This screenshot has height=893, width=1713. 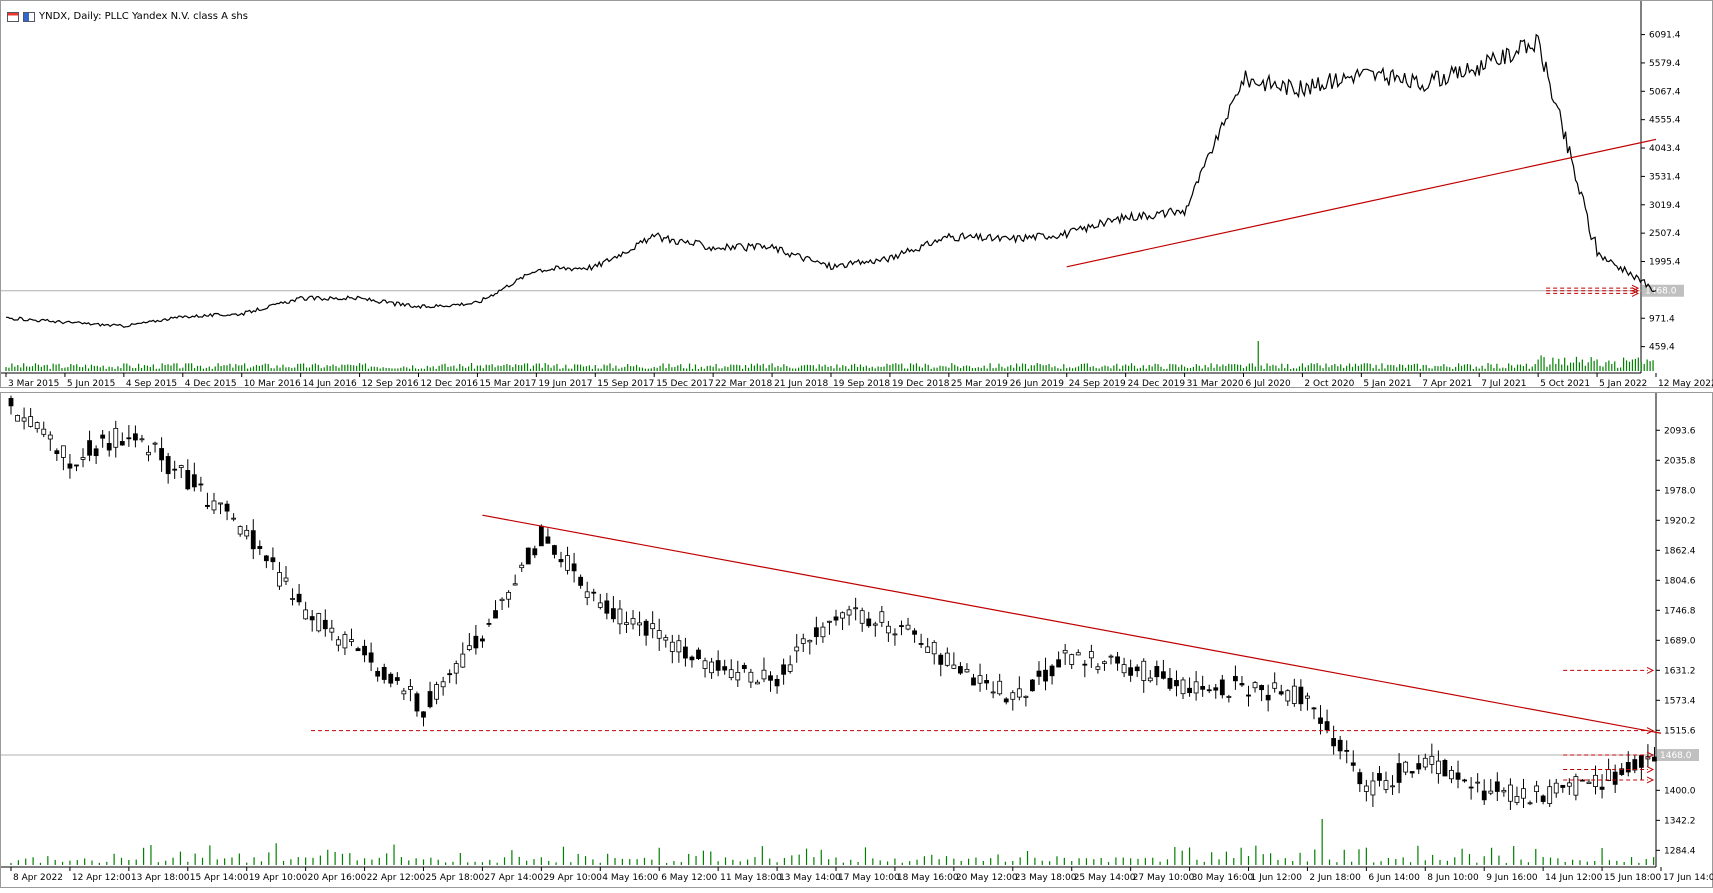 I want to click on price-tick-label: 4043.4, so click(x=1665, y=149).